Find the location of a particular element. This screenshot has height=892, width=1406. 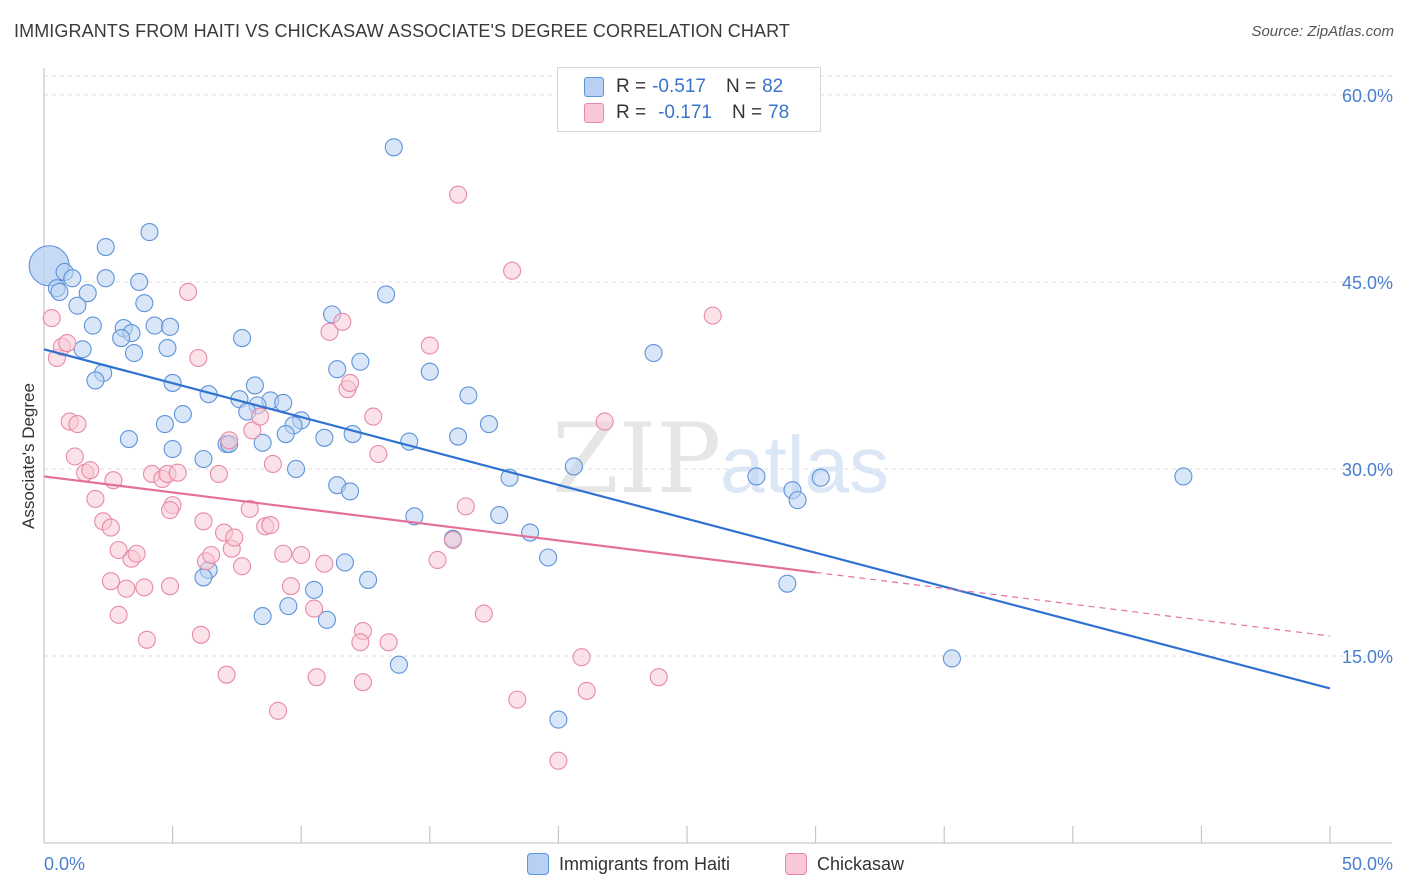

legend-row-chickasaw: R = -0.171 N = 78 is located at coordinates (686, 113).